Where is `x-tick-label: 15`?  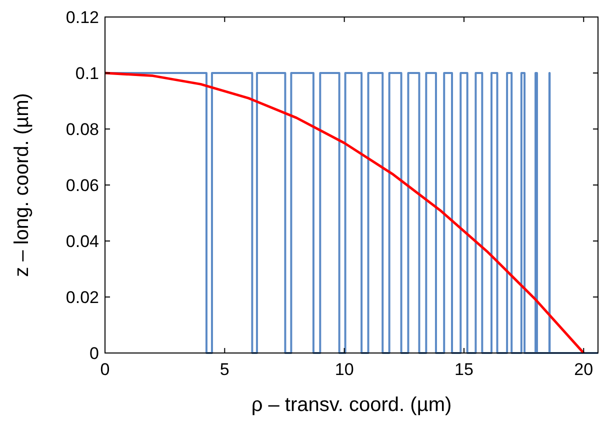
x-tick-label: 15 is located at coordinates (464, 369).